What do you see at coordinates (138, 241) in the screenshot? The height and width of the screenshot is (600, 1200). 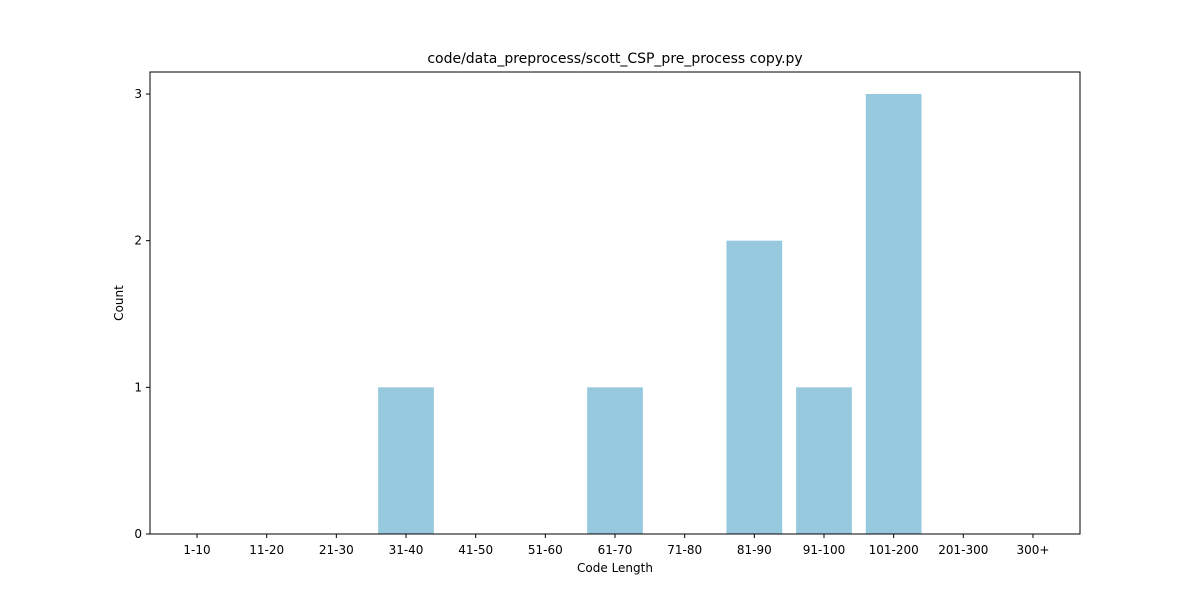 I see `y-tick-label: 2` at bounding box center [138, 241].